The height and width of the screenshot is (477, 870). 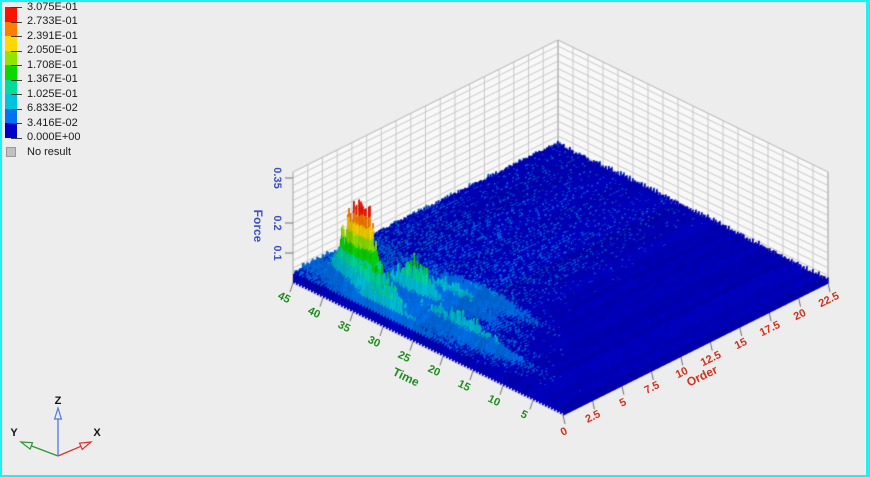 What do you see at coordinates (11, 151) in the screenshot?
I see `no-result-swatch` at bounding box center [11, 151].